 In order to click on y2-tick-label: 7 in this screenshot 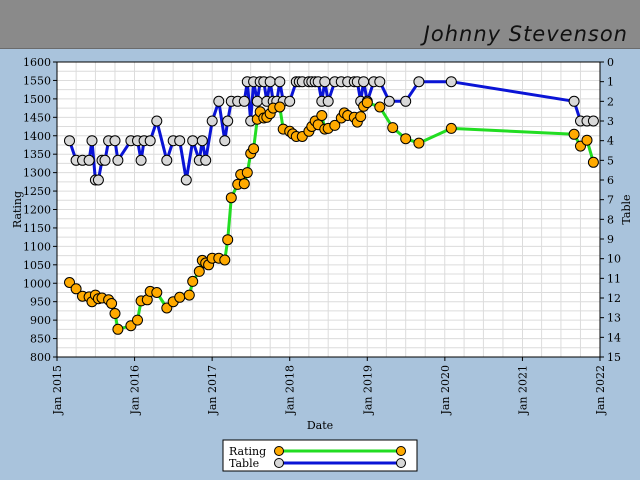, I will do `click(610, 200)`.